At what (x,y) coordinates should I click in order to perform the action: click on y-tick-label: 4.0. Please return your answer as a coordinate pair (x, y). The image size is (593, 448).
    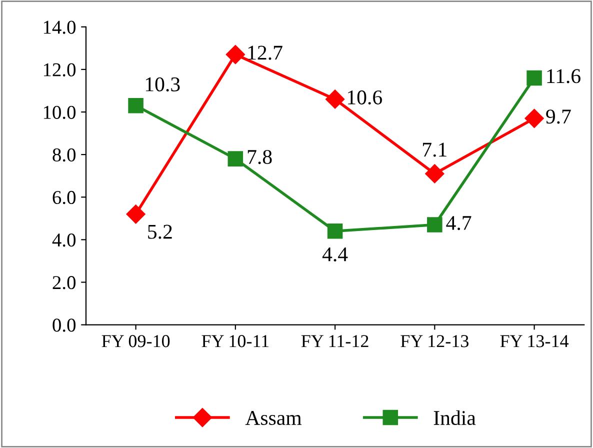
    Looking at the image, I should click on (64, 240).